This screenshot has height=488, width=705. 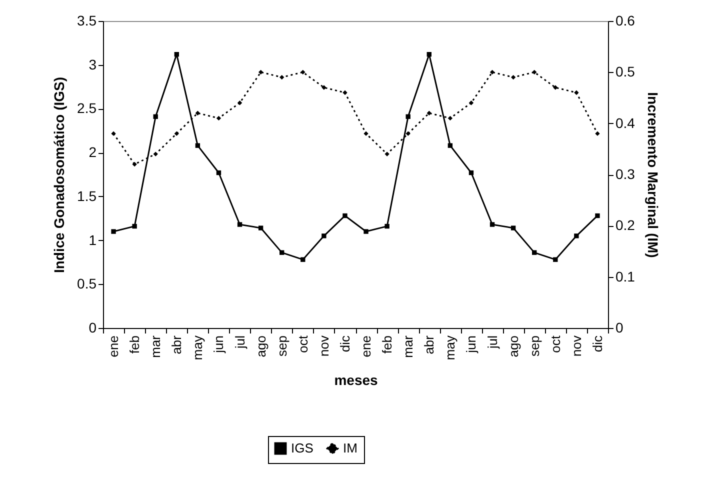 What do you see at coordinates (626, 225) in the screenshot?
I see `y2-tick-label: 0.2` at bounding box center [626, 225].